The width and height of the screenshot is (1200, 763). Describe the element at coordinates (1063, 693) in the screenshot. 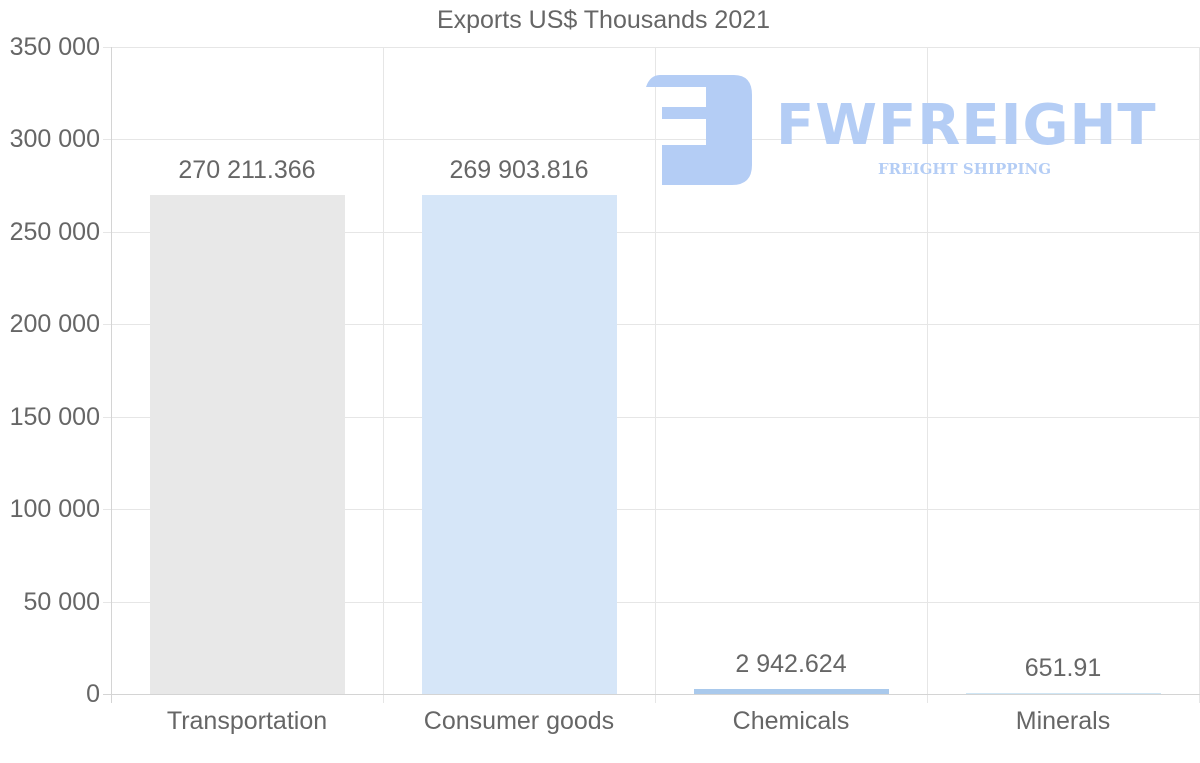

I see `bar-minerals` at that location.